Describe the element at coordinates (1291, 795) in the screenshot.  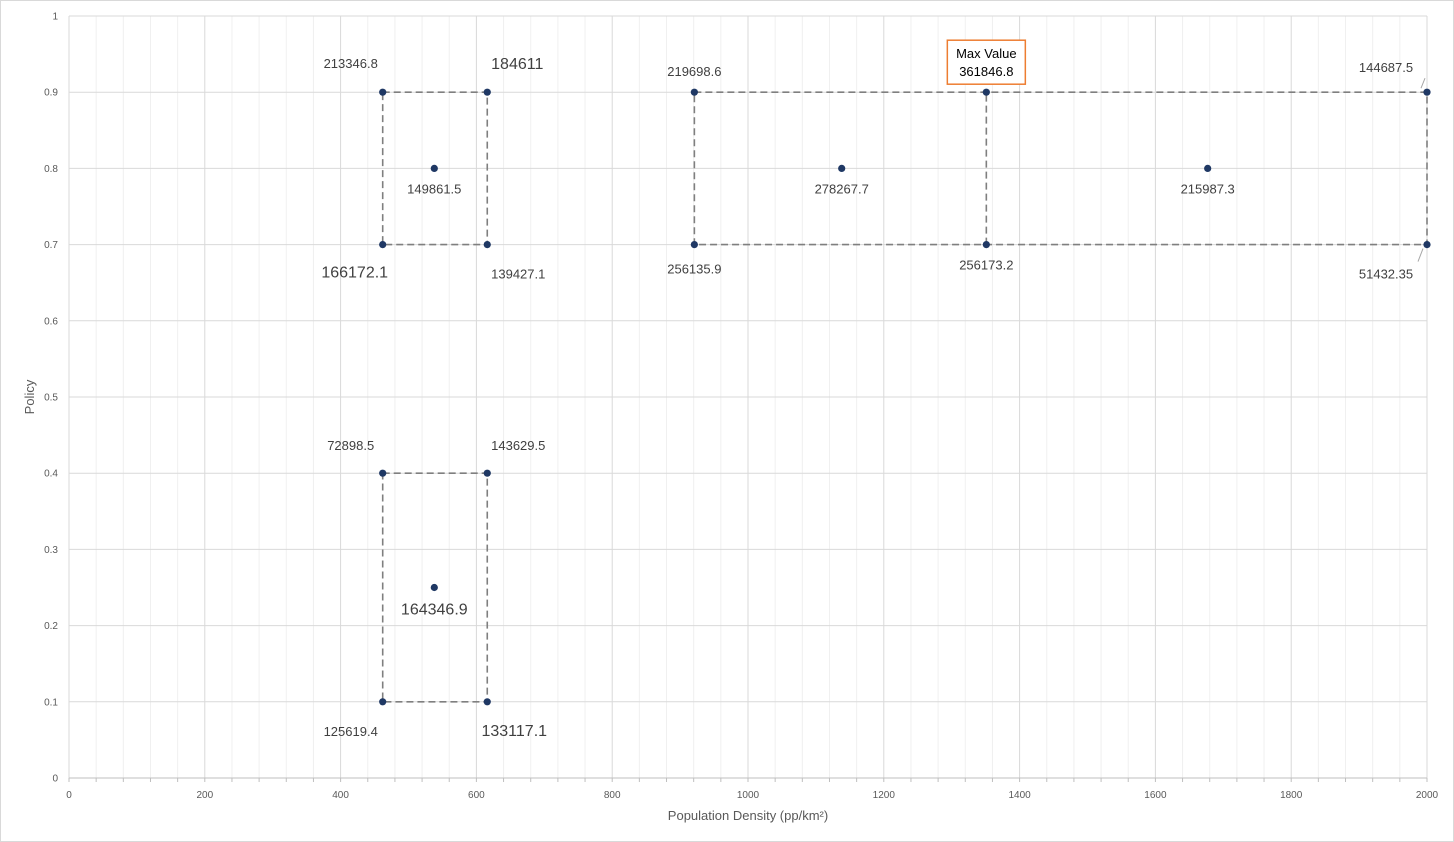
I see `x-tick-label: 1800` at that location.